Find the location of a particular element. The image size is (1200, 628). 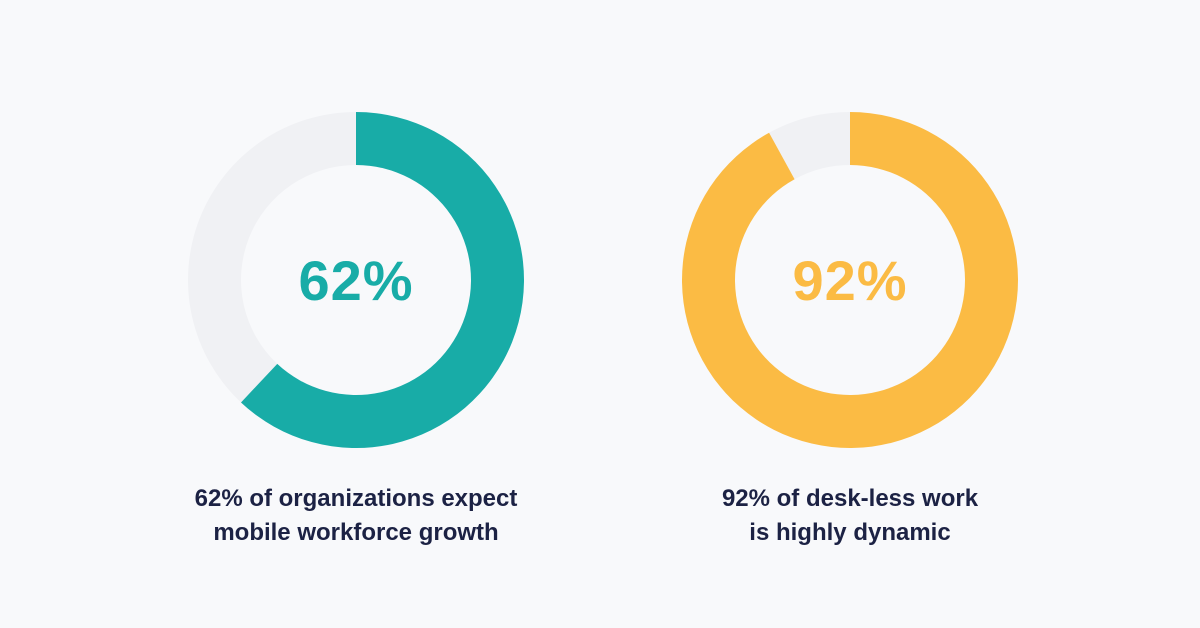

caption-line-1: 92% of desk-less work is located at coordinates (850, 498).